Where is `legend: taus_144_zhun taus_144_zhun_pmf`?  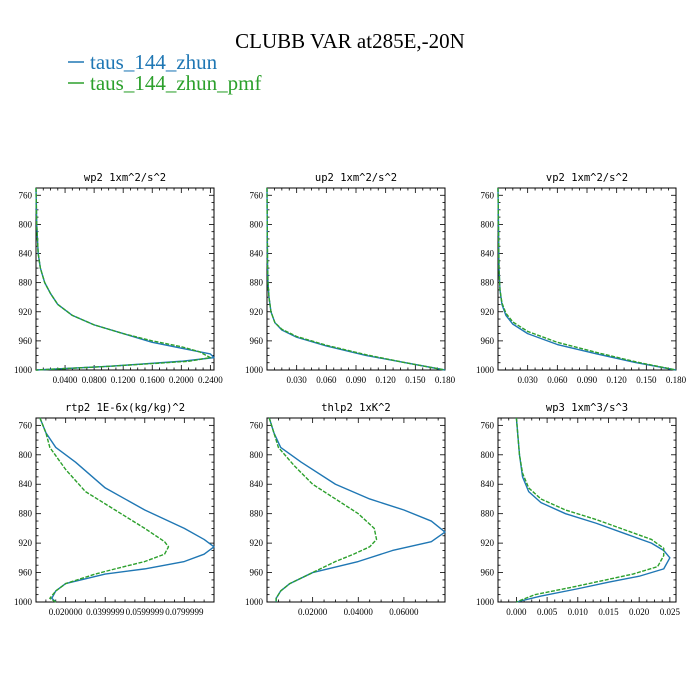
legend: taus_144_zhun taus_144_zhun_pmf is located at coordinates (164, 72).